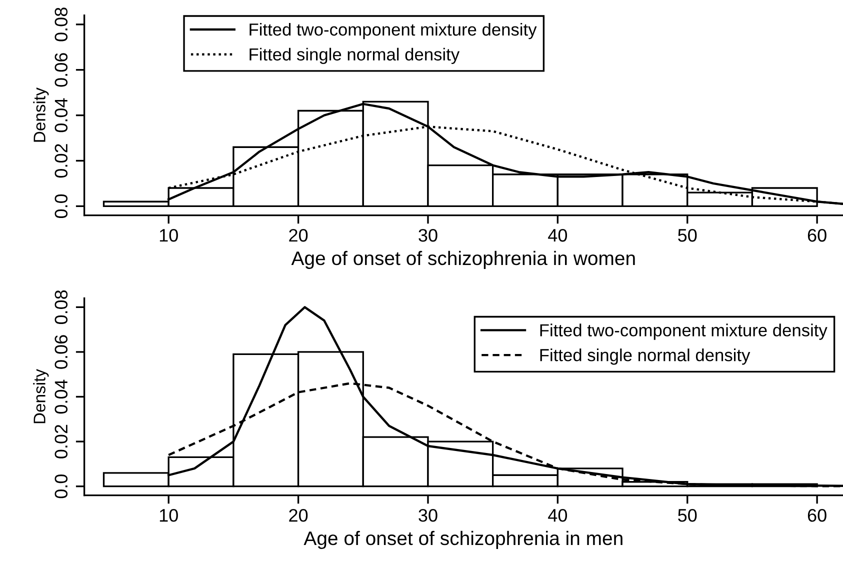 The image size is (843, 568). Describe the element at coordinates (463, 259) in the screenshot. I see `x-axis-title: Age of onset of schizophrenia in women` at that location.